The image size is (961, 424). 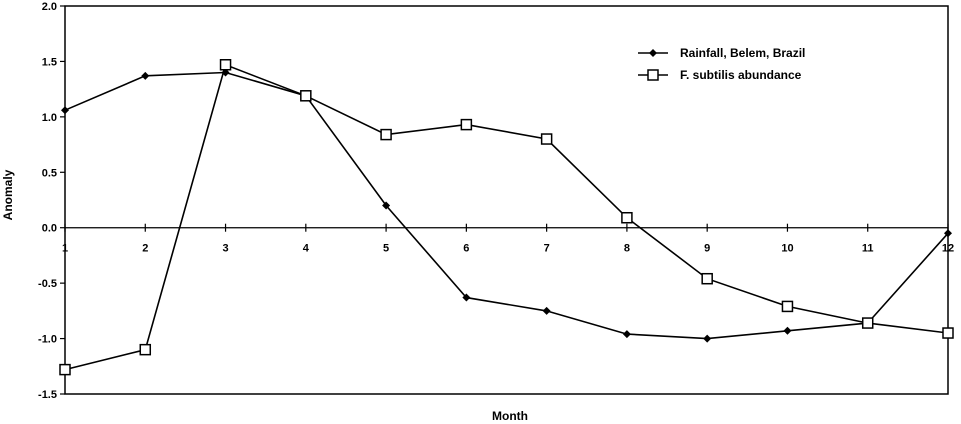 I want to click on x-axis-ticks: 1 2 3 4 5 6 7 8 9 10 11 12, so click(x=508, y=239).